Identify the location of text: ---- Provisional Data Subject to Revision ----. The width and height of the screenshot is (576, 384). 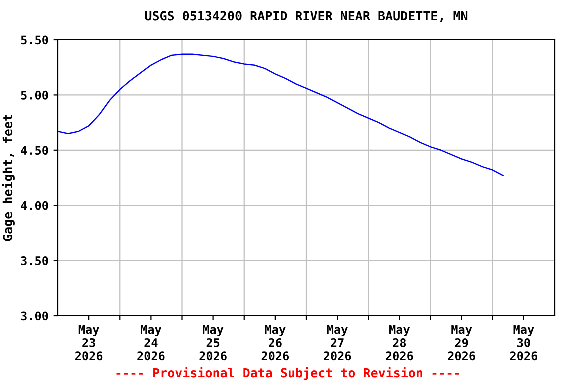
(288, 373).